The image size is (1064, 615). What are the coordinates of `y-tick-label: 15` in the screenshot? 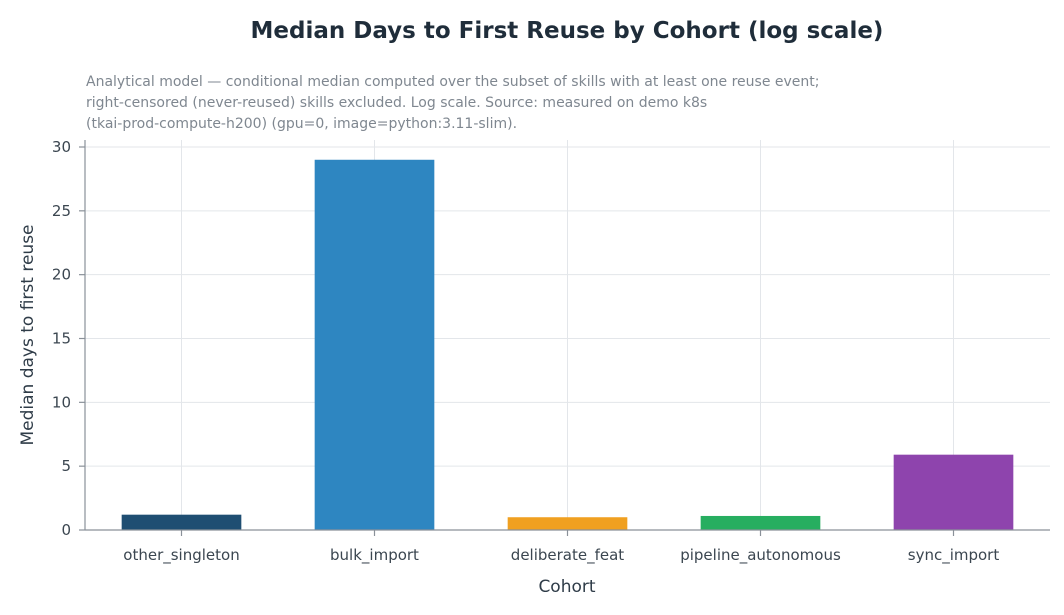 It's located at (61, 339).